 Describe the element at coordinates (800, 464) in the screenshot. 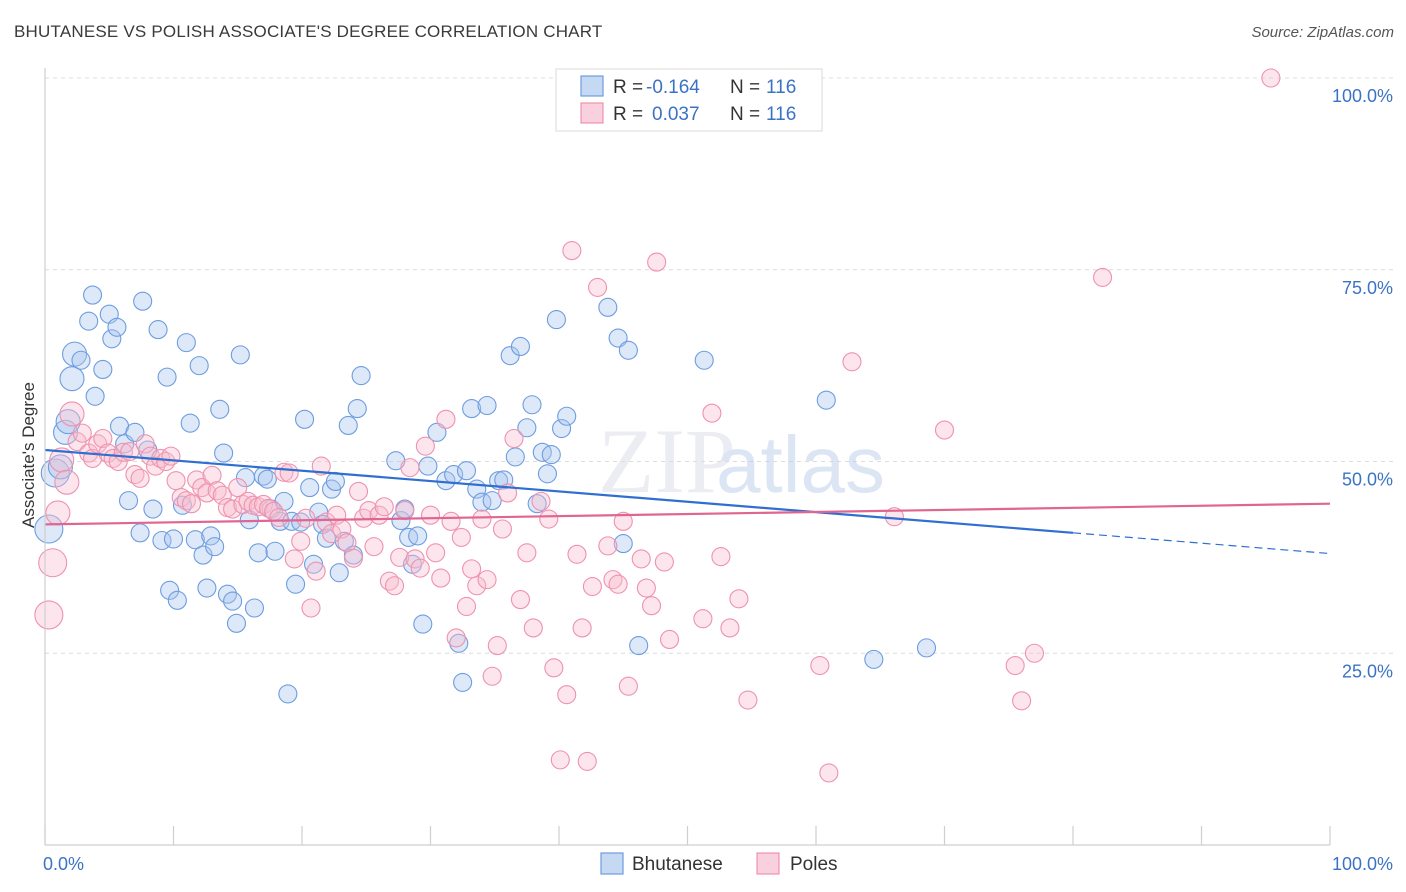

I see `watermark-atlas: atlas` at that location.